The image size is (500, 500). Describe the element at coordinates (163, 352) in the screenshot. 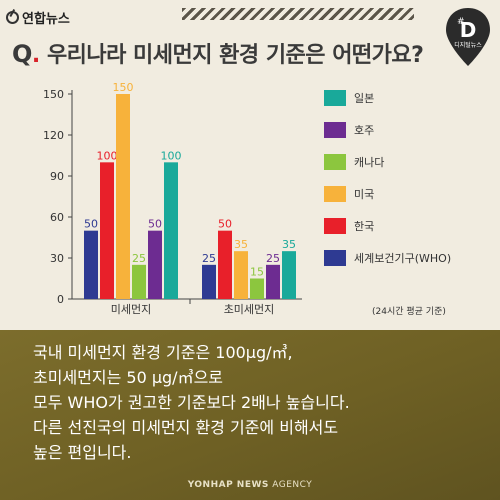

I see `message-line: 국내 미세먼지 환경 기준은 100μg/㎥,` at that location.